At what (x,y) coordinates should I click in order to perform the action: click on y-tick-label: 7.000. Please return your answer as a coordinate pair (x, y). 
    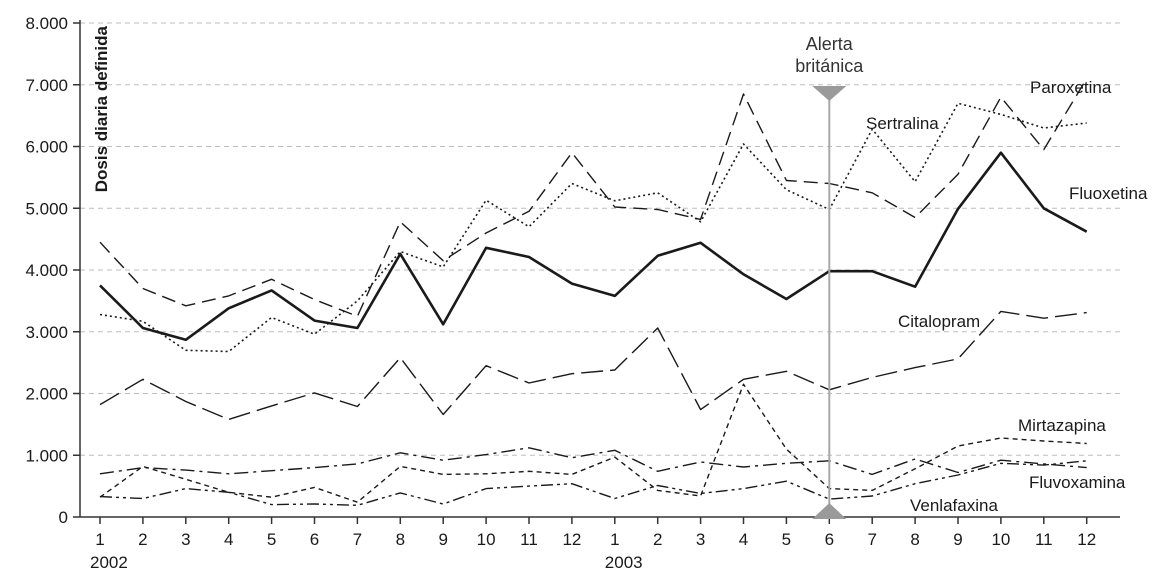
    Looking at the image, I should click on (46, 85).